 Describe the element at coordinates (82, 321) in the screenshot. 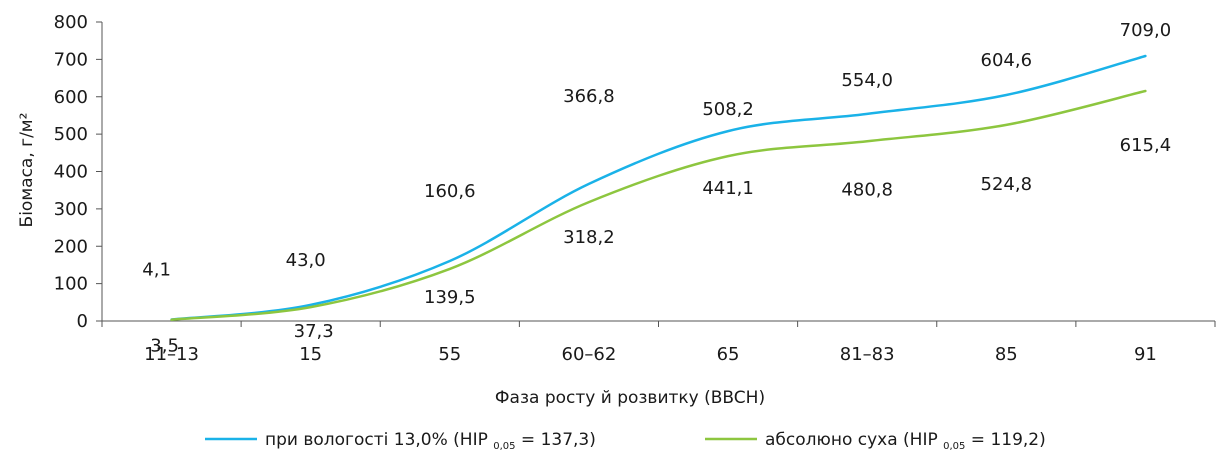

I see `y-tick-label: 0` at that location.